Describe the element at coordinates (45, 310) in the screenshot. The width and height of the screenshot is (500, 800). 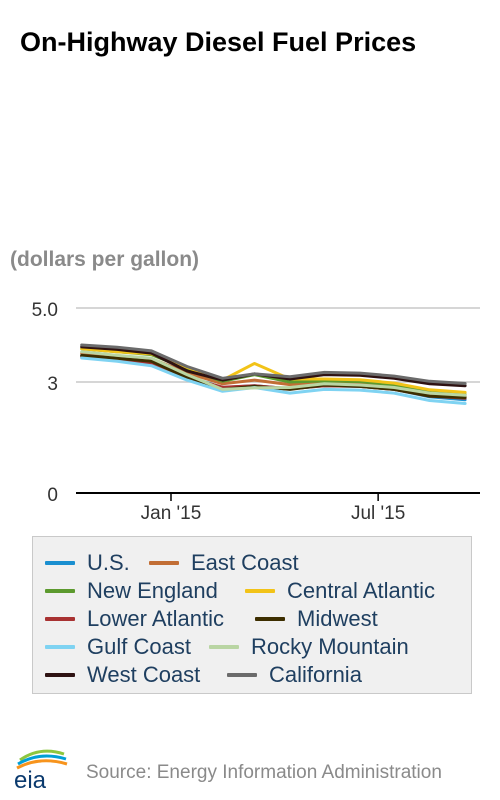
I see `y-tick-label: 5.0` at that location.